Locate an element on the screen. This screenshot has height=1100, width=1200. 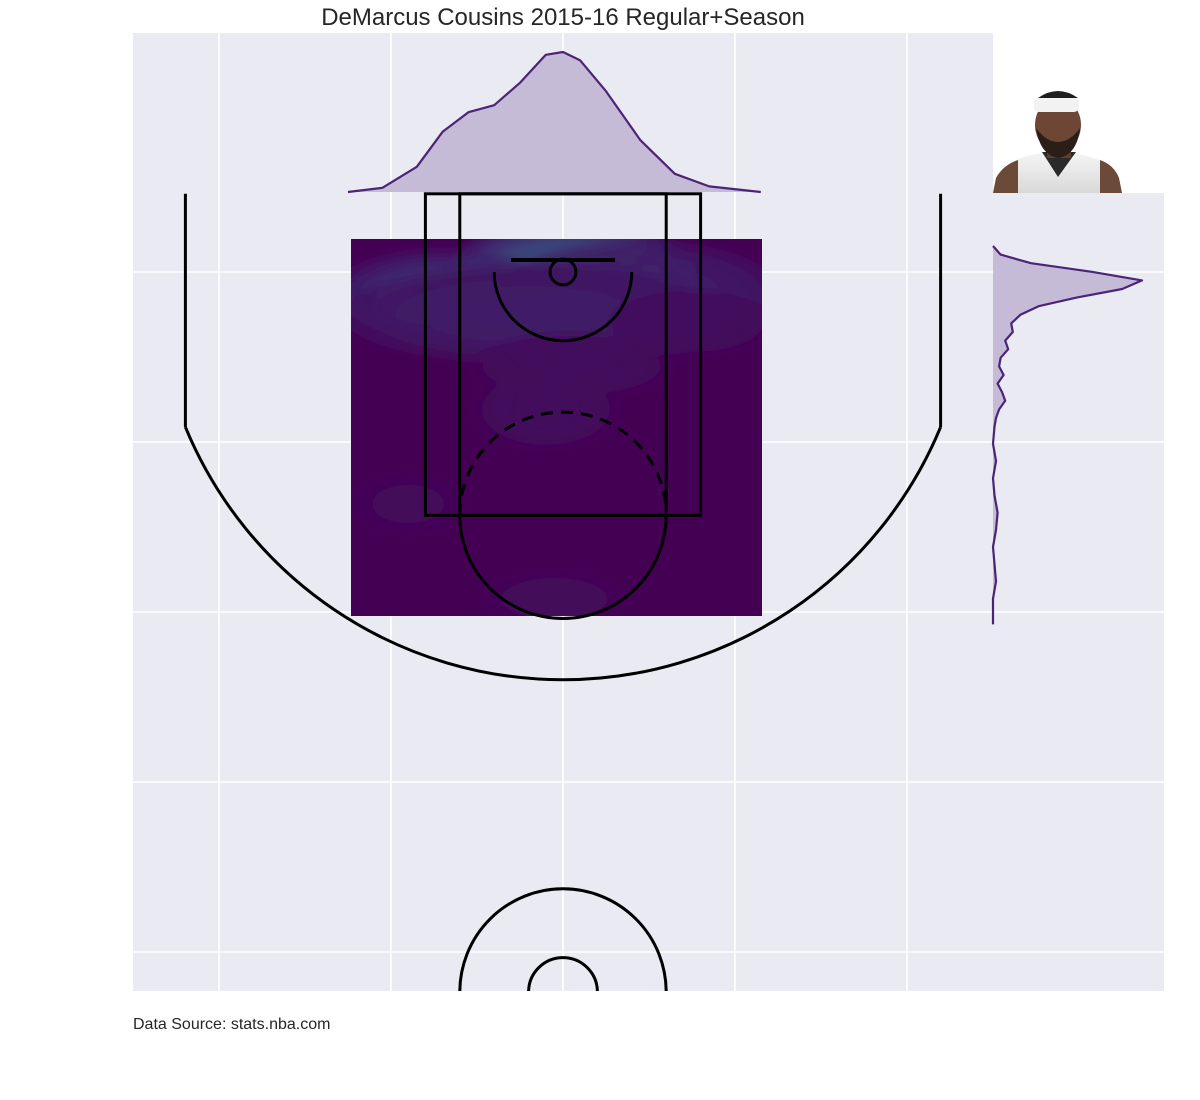
player-headshot is located at coordinates (1057, 142).